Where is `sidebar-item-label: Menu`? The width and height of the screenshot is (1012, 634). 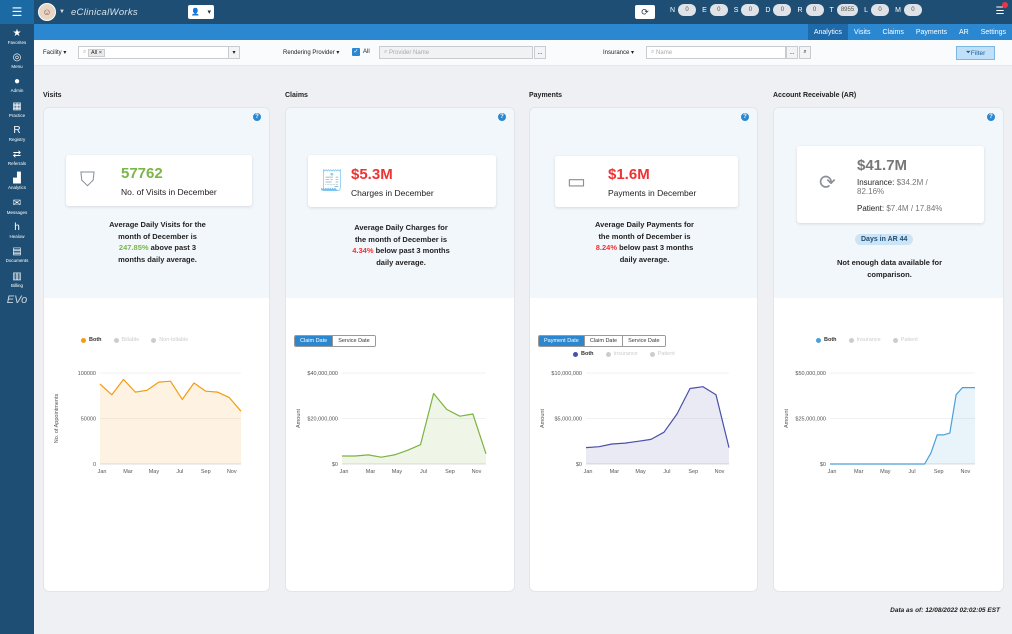
sidebar-item-label: Menu is located at coordinates (17, 66).